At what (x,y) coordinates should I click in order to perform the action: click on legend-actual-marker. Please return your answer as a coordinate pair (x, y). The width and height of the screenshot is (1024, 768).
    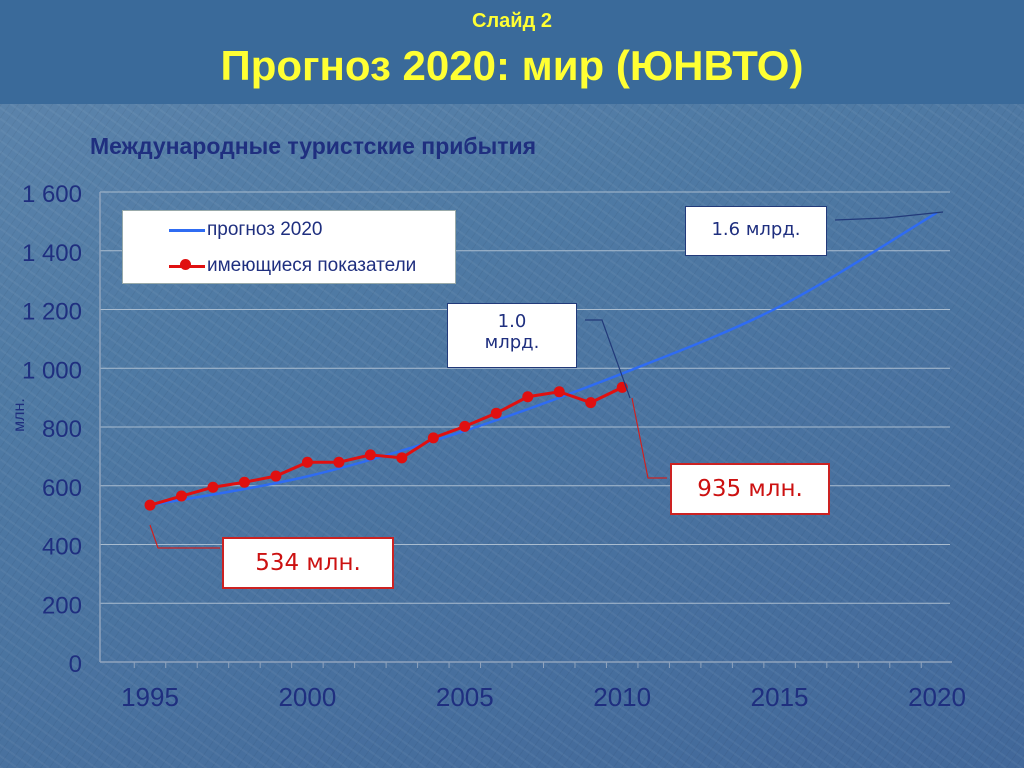
    Looking at the image, I should click on (185, 264).